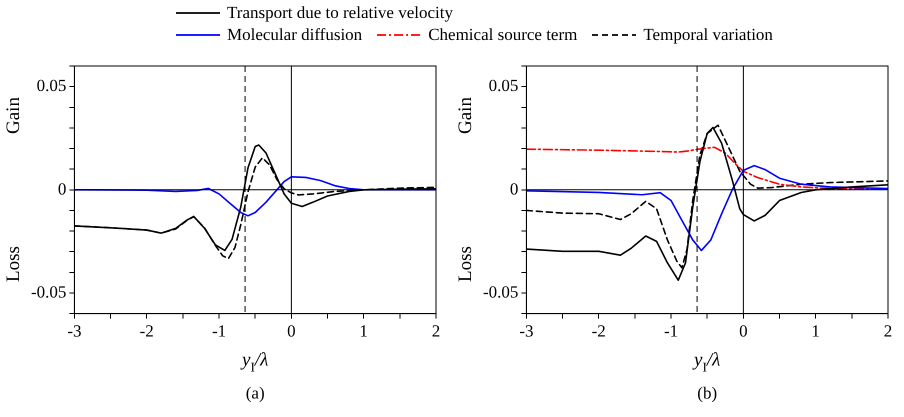  What do you see at coordinates (708, 35) in the screenshot?
I see `legend-label: Temporal variation` at bounding box center [708, 35].